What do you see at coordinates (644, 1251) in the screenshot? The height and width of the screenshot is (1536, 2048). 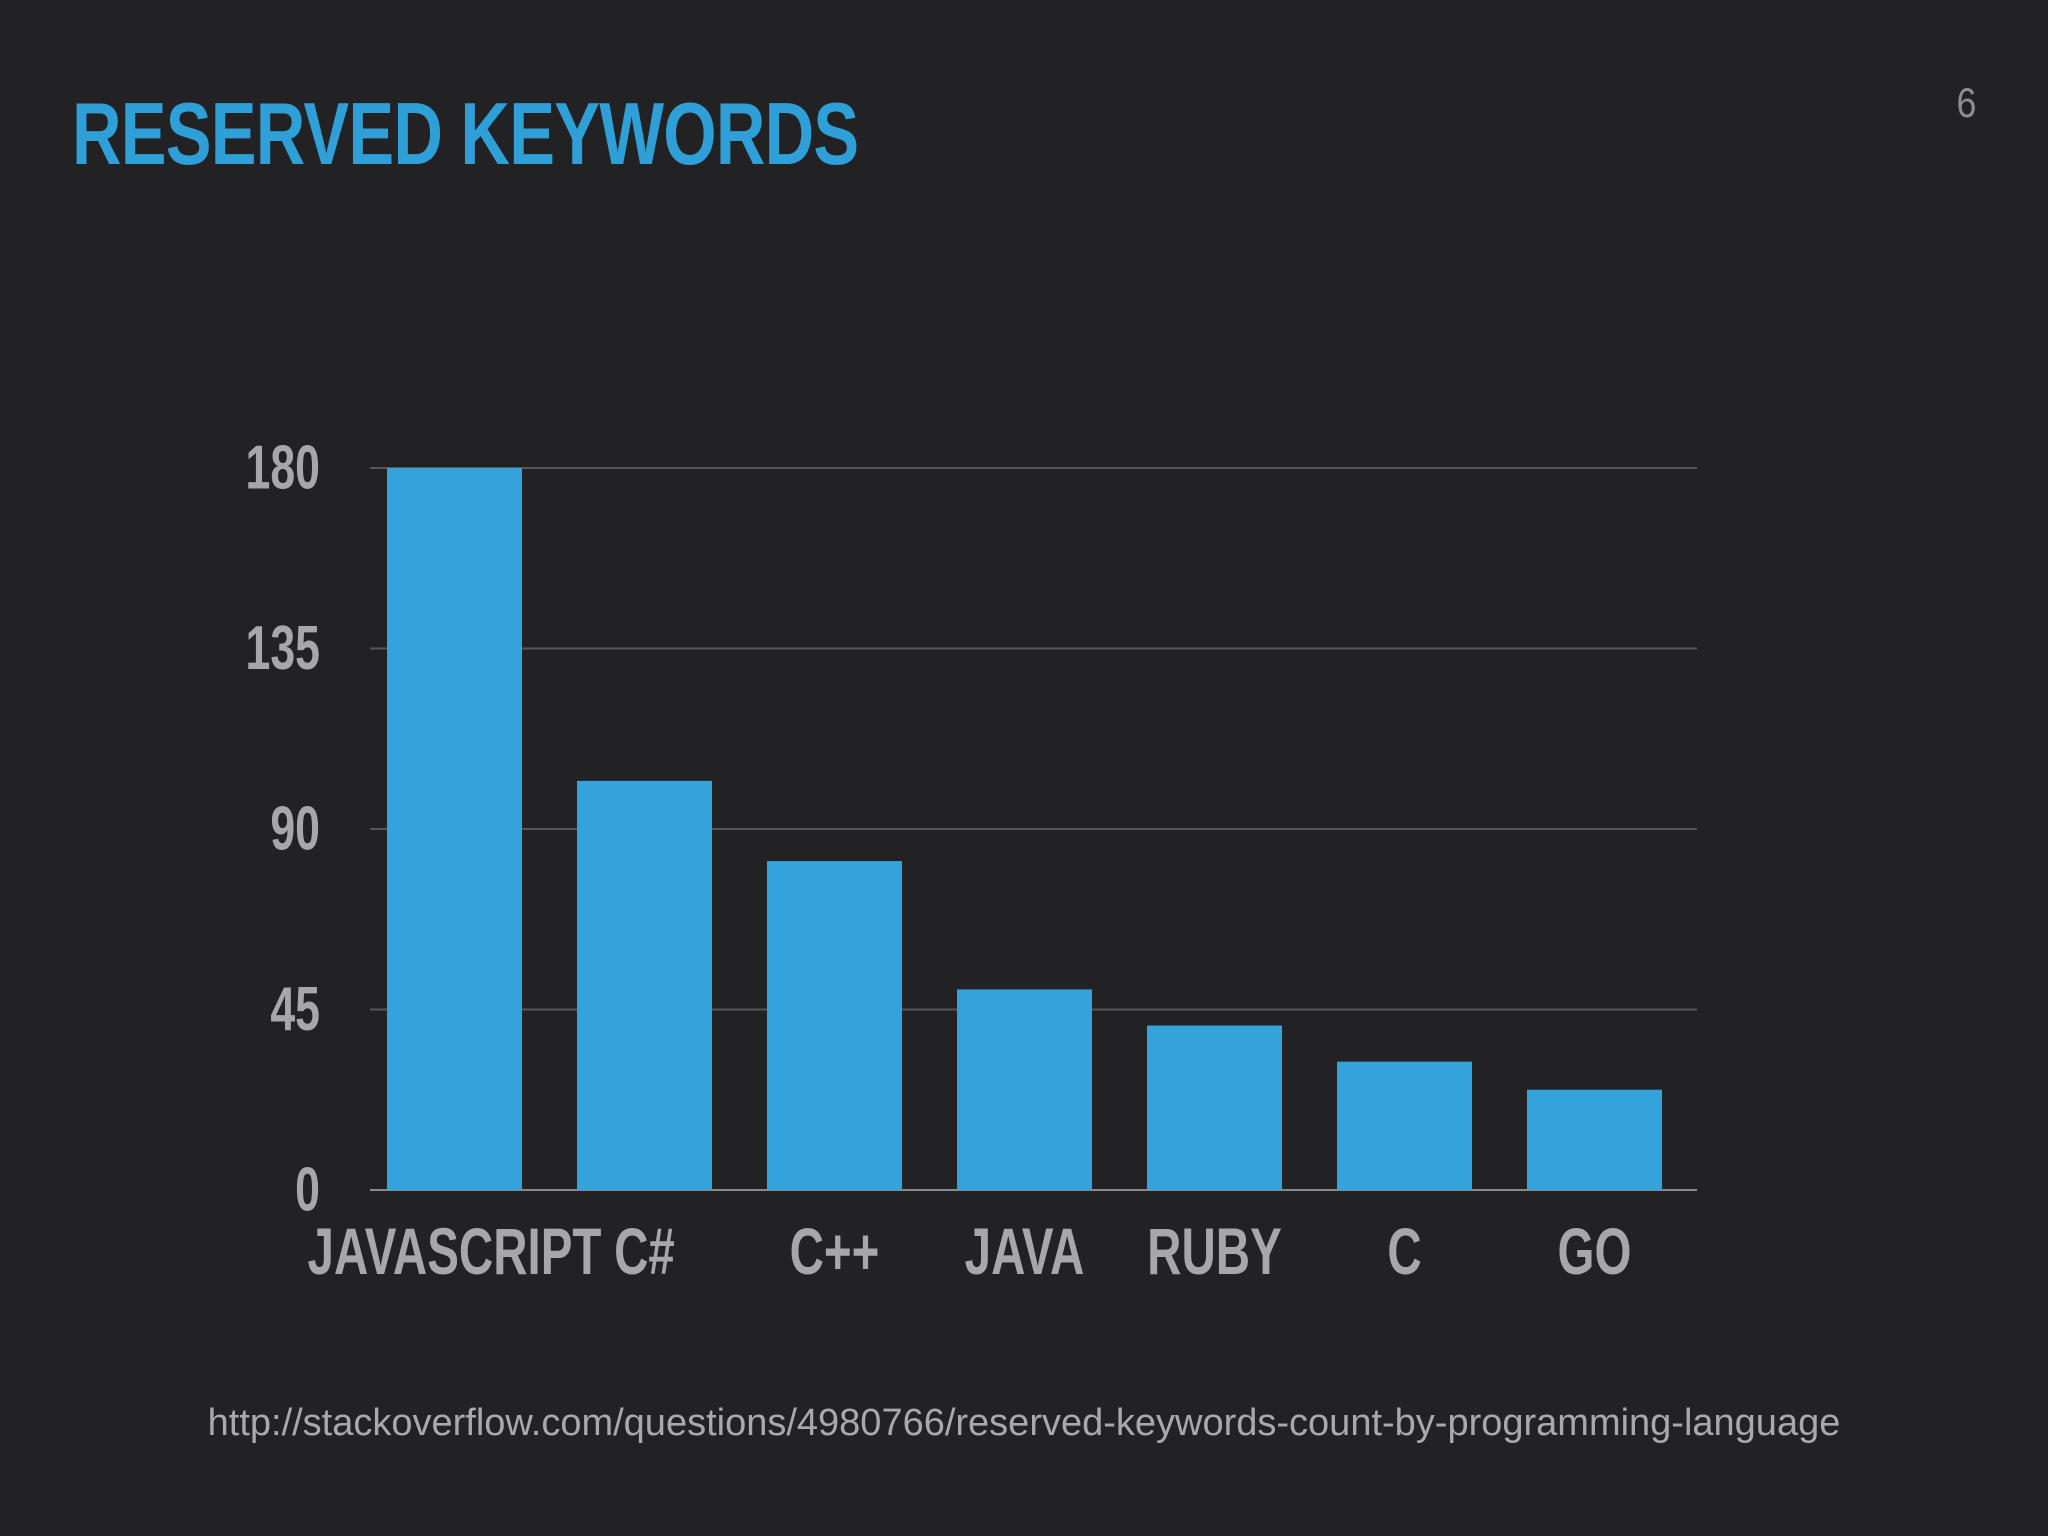 I see `x-tick-label: C#` at bounding box center [644, 1251].